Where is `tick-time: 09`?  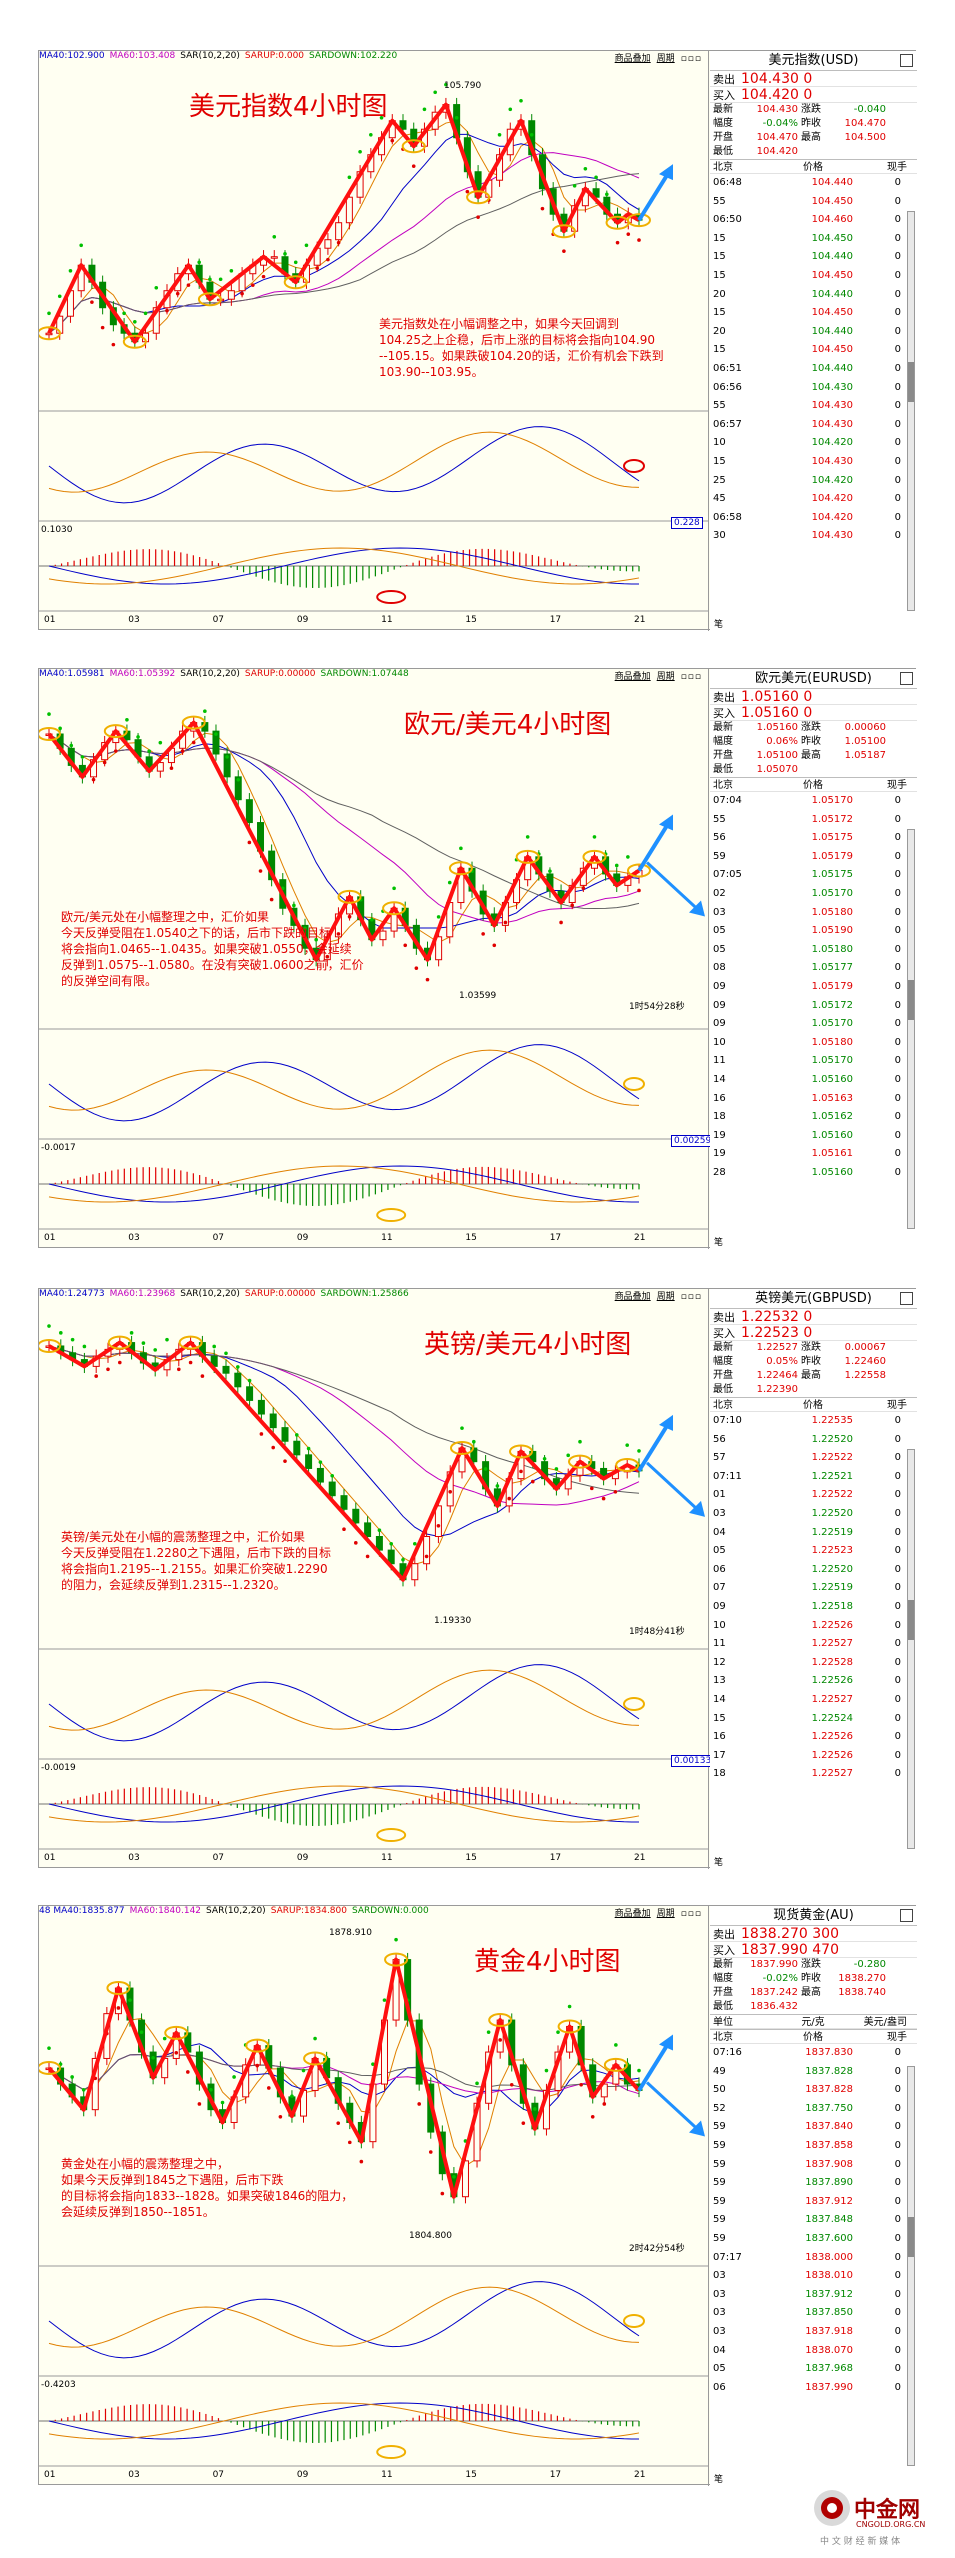 tick-time: 09 is located at coordinates (719, 1024).